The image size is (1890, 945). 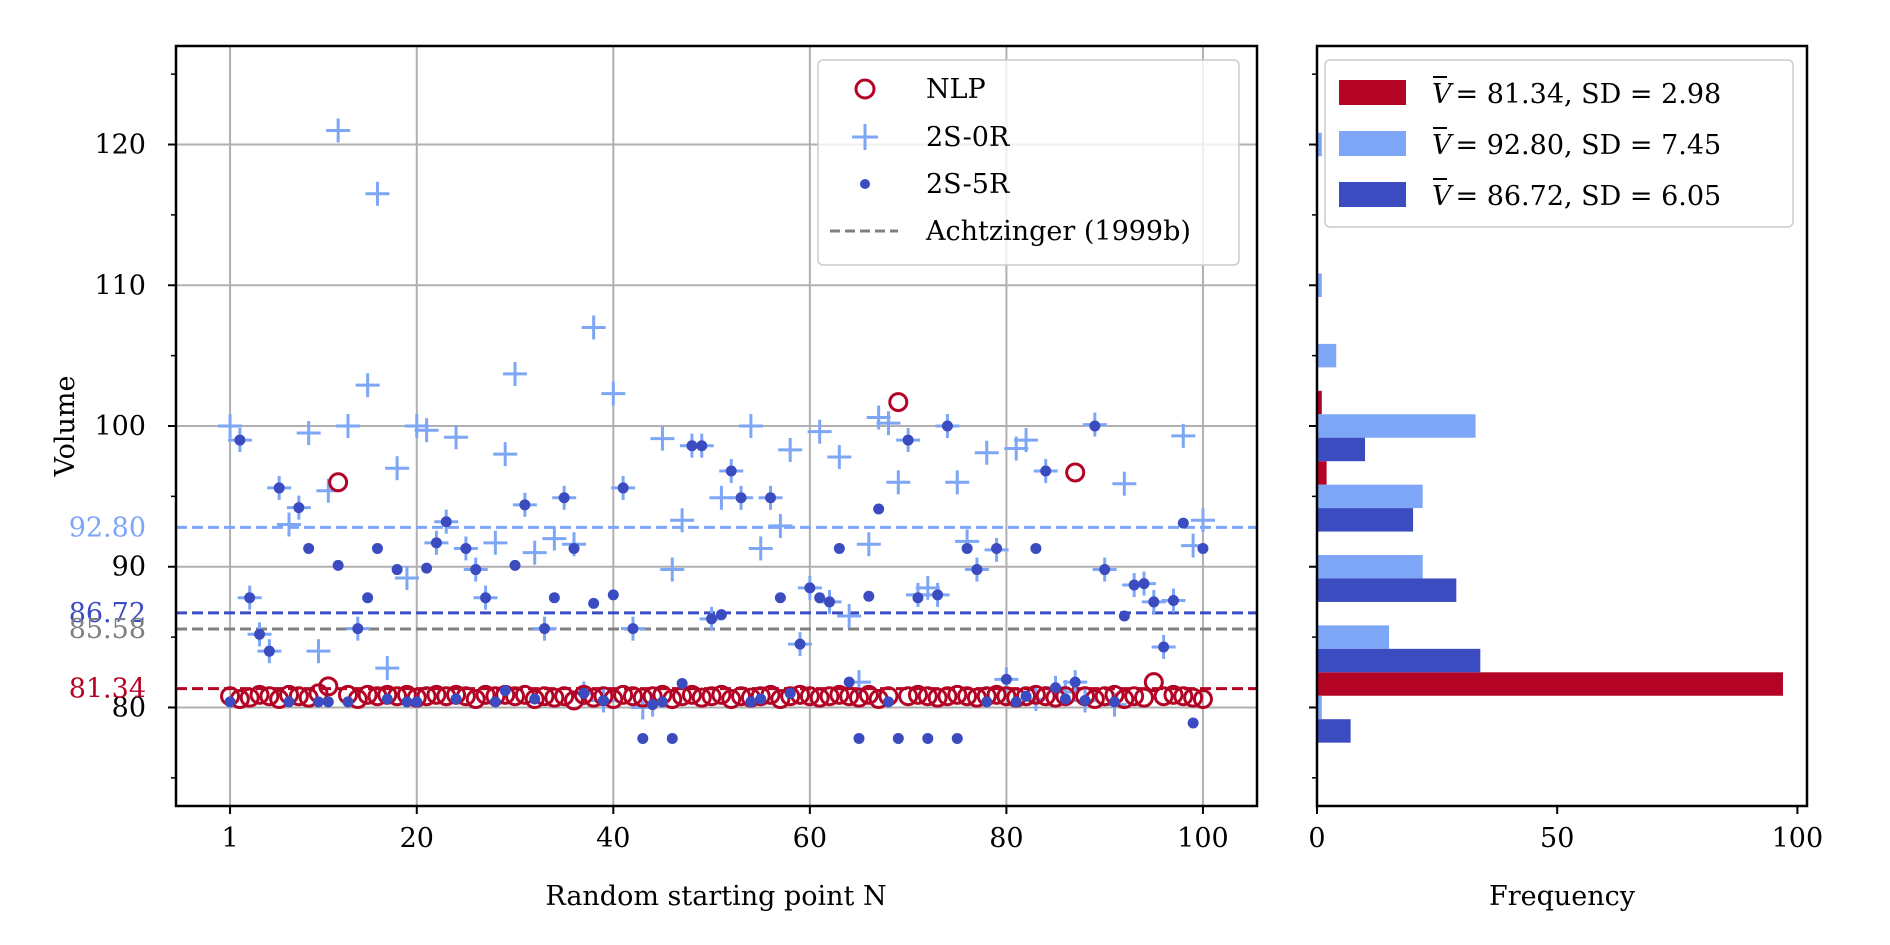 What do you see at coordinates (120, 145) in the screenshot?
I see `y-tick-label: 120` at bounding box center [120, 145].